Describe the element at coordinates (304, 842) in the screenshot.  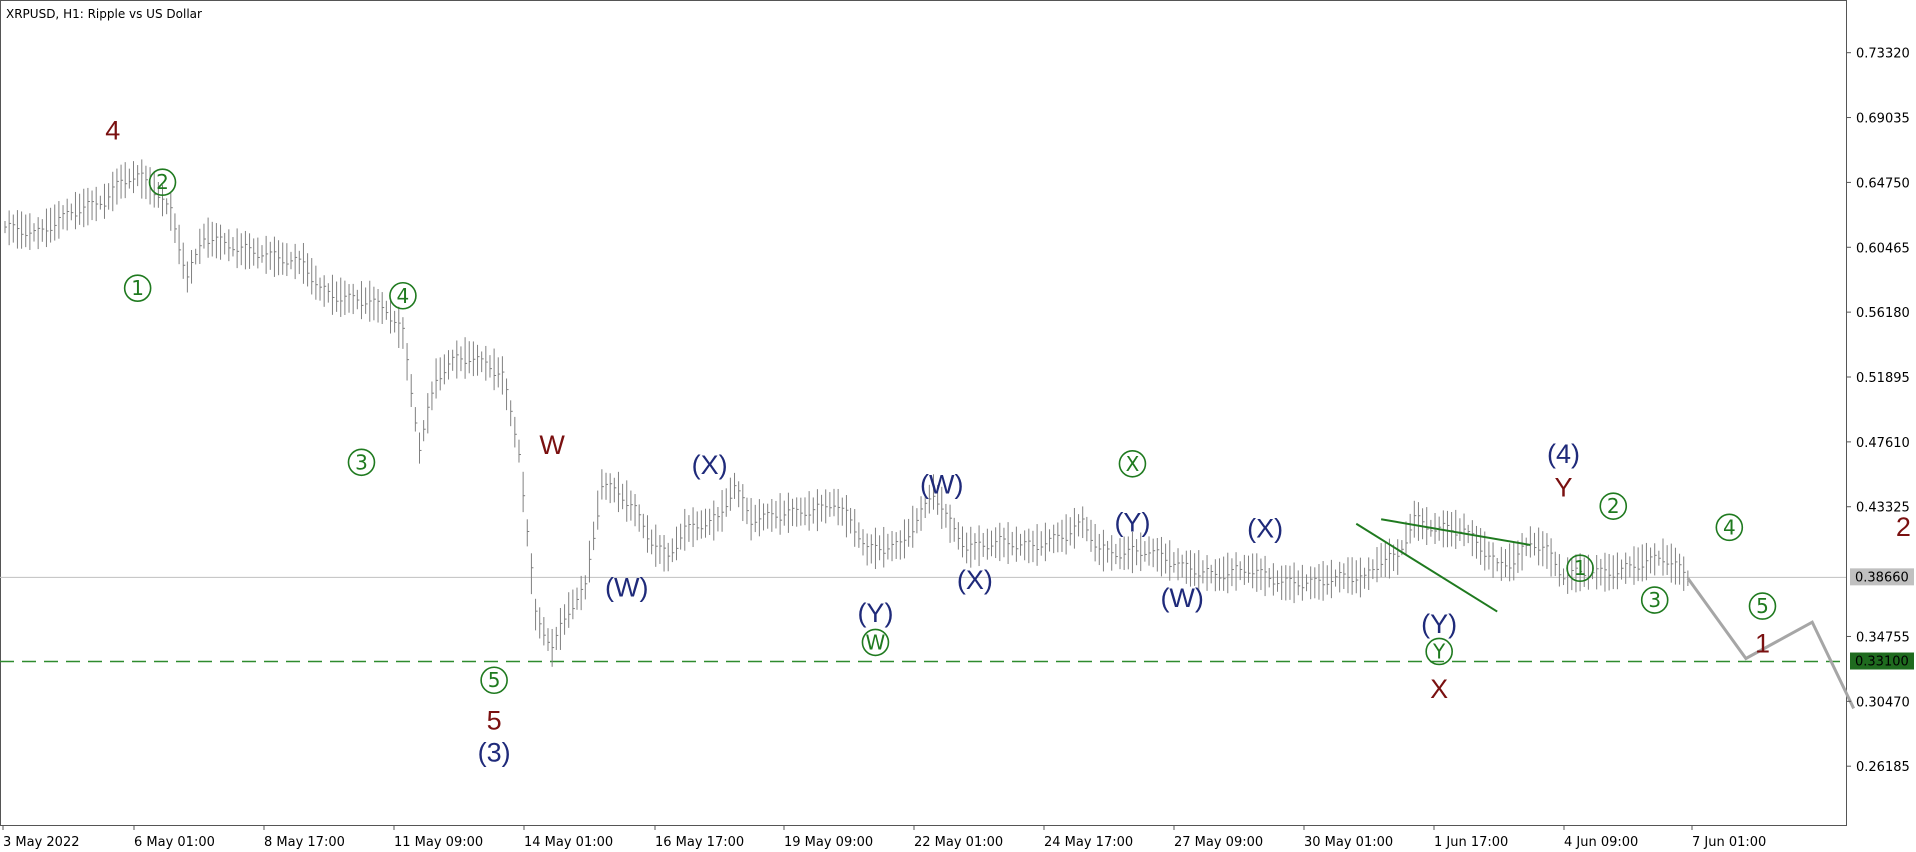
I see `x-tick-label: 8 May 17:00` at that location.